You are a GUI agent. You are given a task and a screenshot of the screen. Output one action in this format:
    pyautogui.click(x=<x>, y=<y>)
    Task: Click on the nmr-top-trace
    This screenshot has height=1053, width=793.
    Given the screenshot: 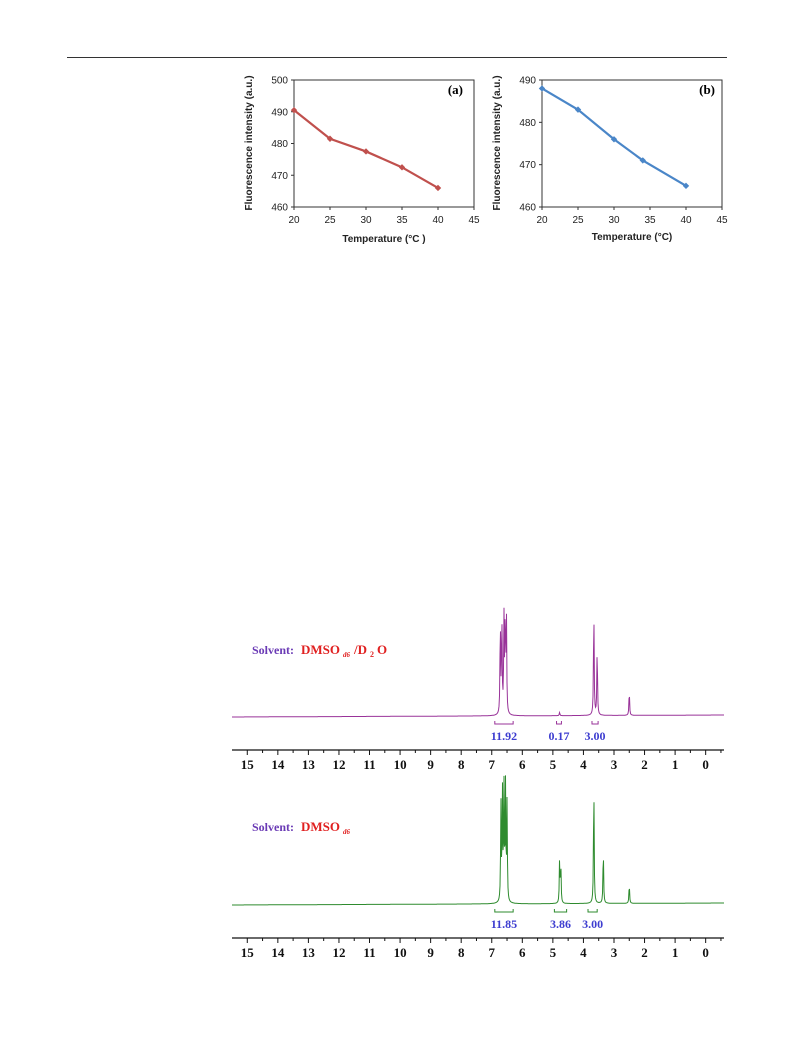 What is the action you would take?
    pyautogui.click(x=478, y=662)
    